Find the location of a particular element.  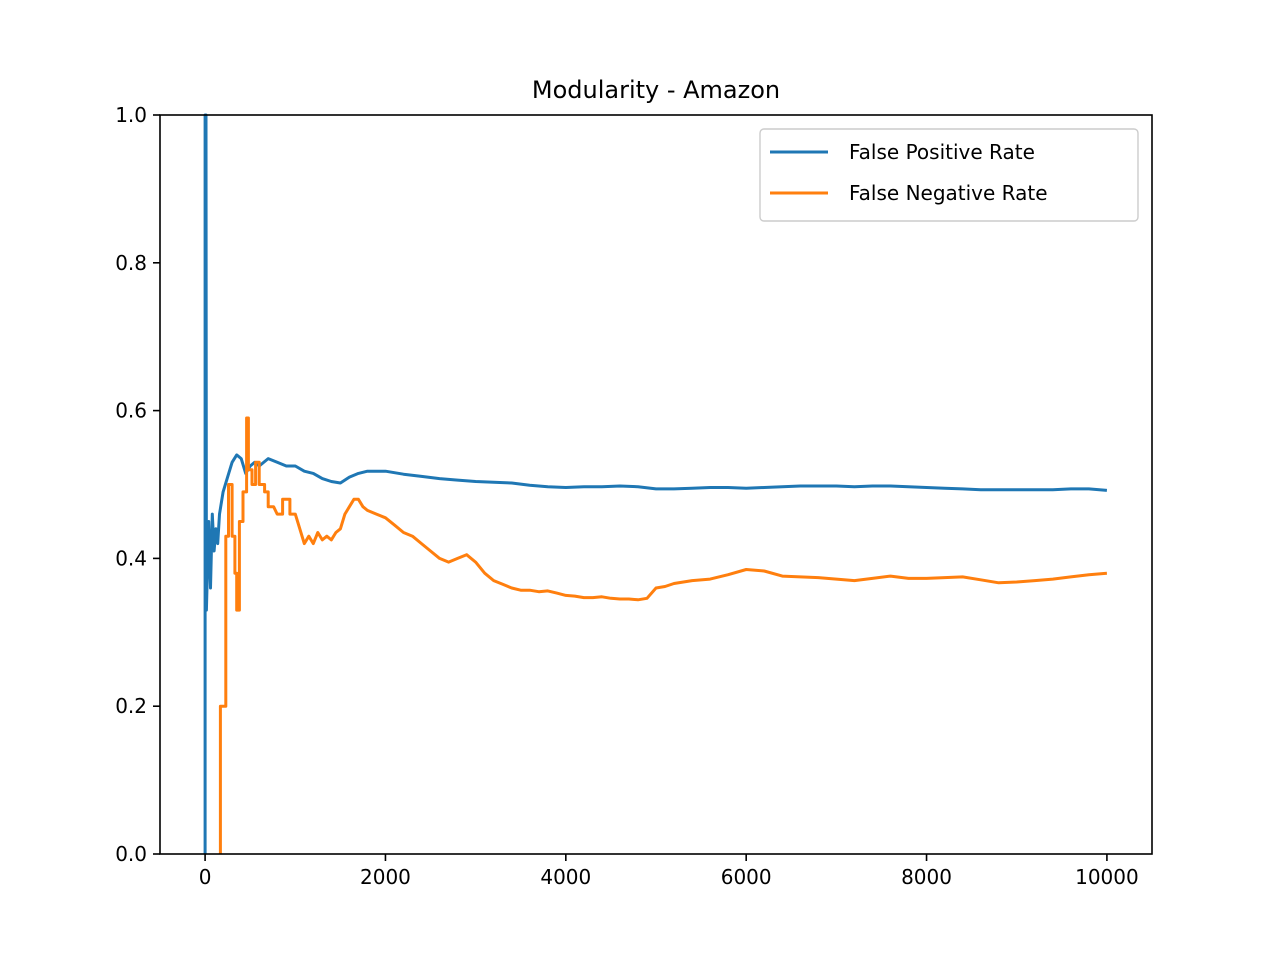

legend-label: False Positive Rate is located at coordinates (942, 152).